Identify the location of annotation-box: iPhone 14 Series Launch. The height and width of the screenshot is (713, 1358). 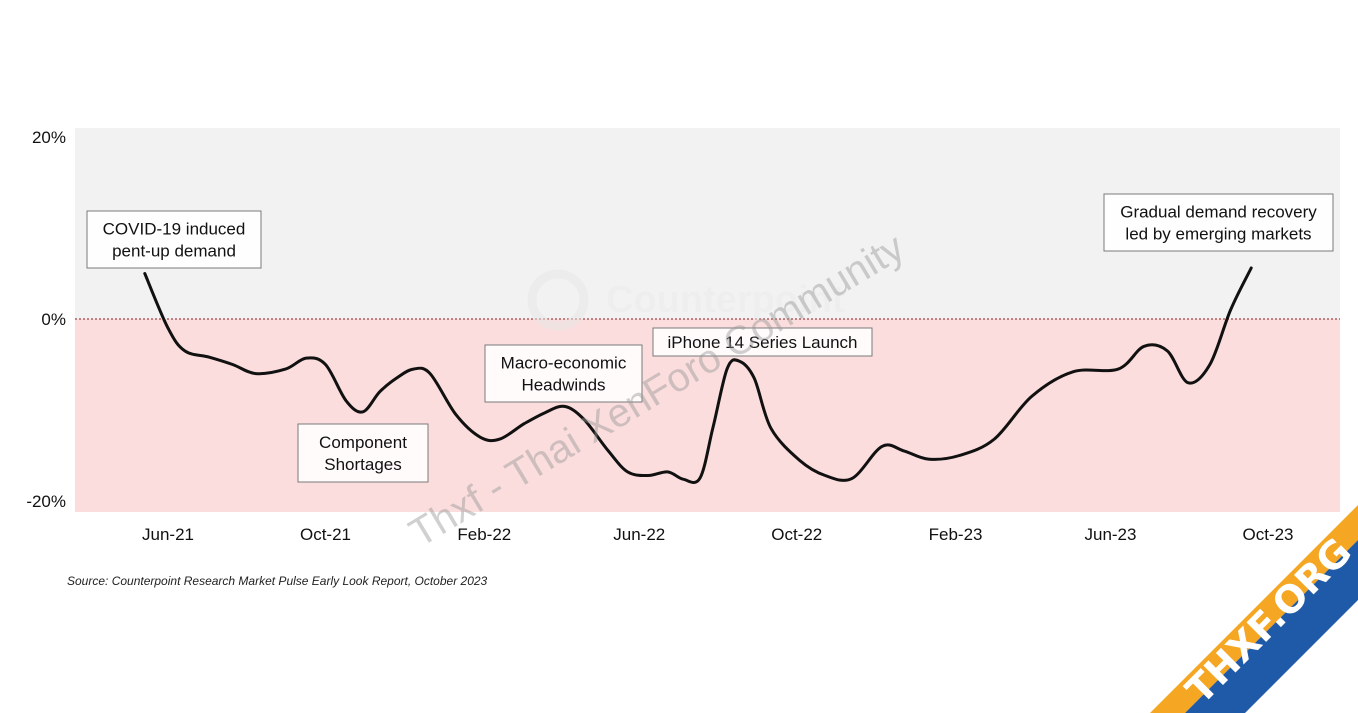
(762, 342).